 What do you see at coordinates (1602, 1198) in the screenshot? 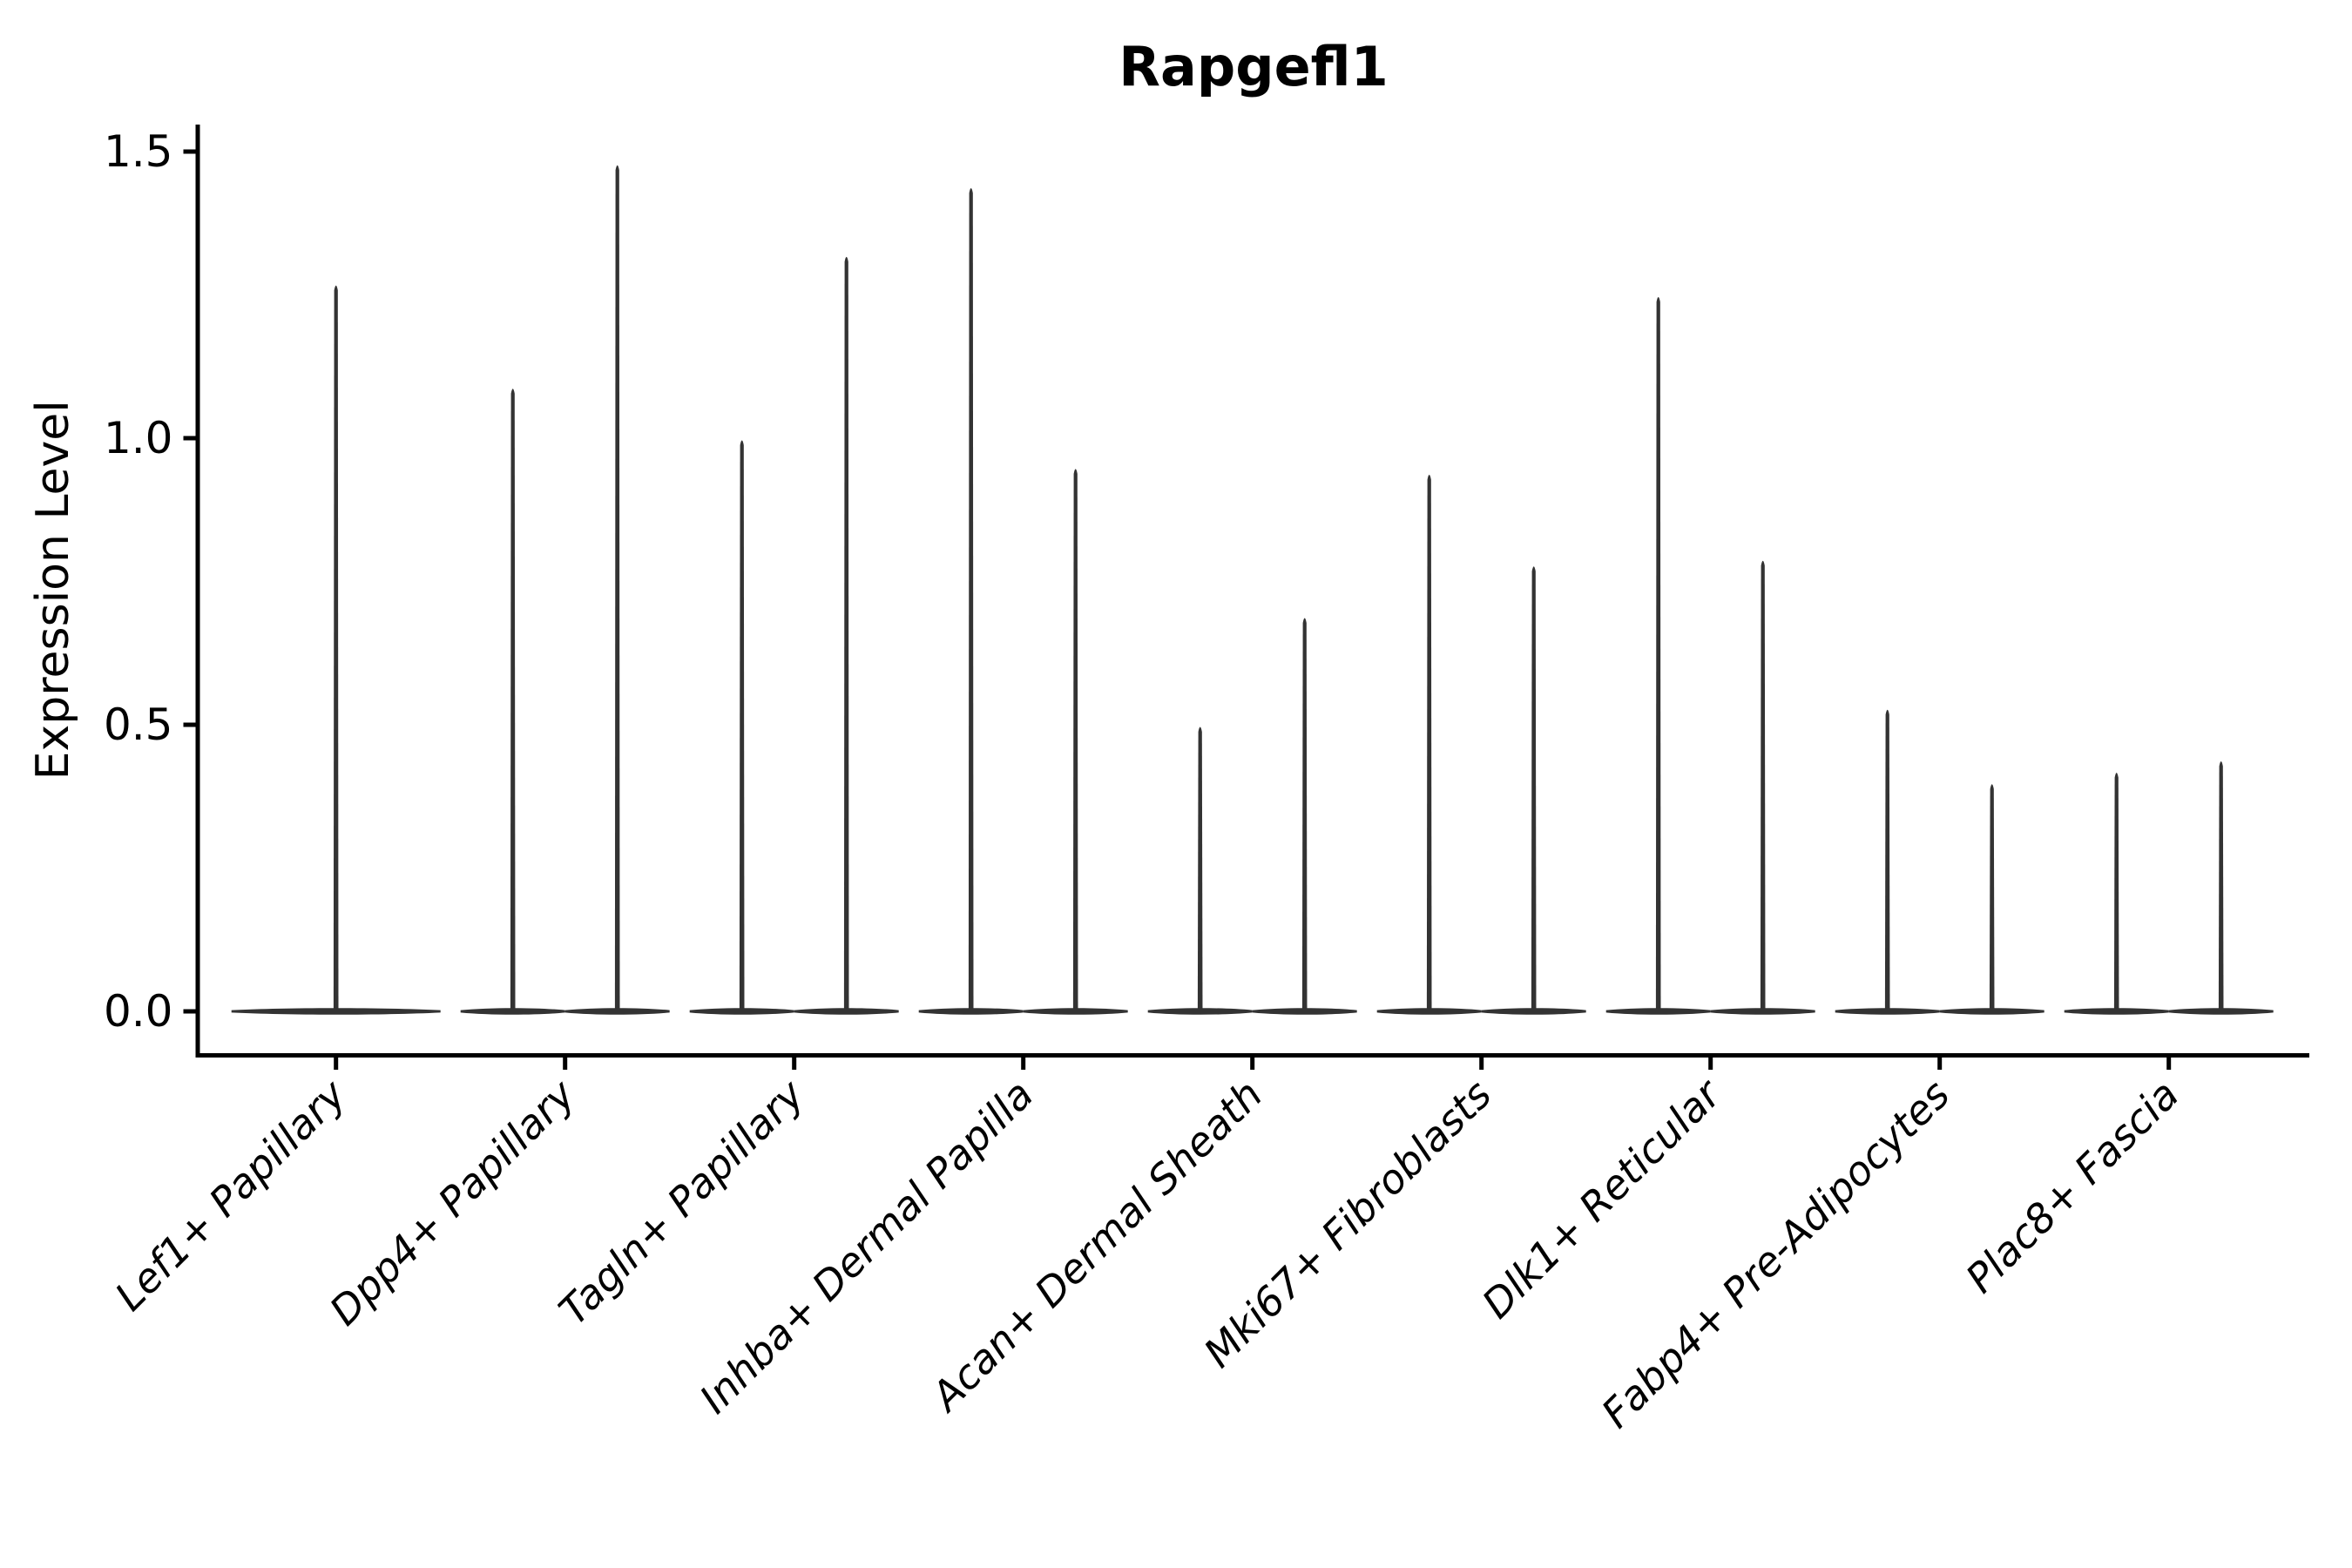
I see `x-tick-label: Dlk1+ Reticular` at bounding box center [1602, 1198].